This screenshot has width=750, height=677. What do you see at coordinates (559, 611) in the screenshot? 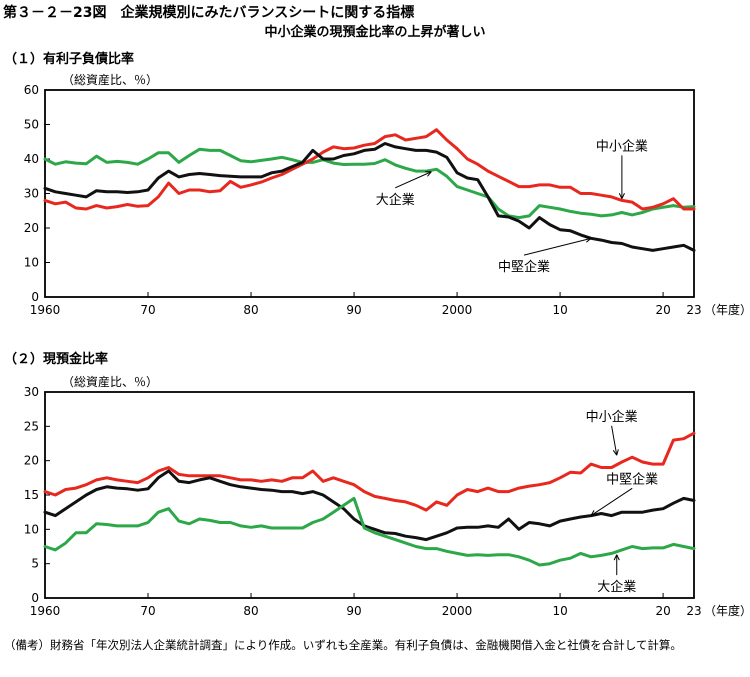
I see `chart2-x-tick-label: 10` at bounding box center [559, 611].